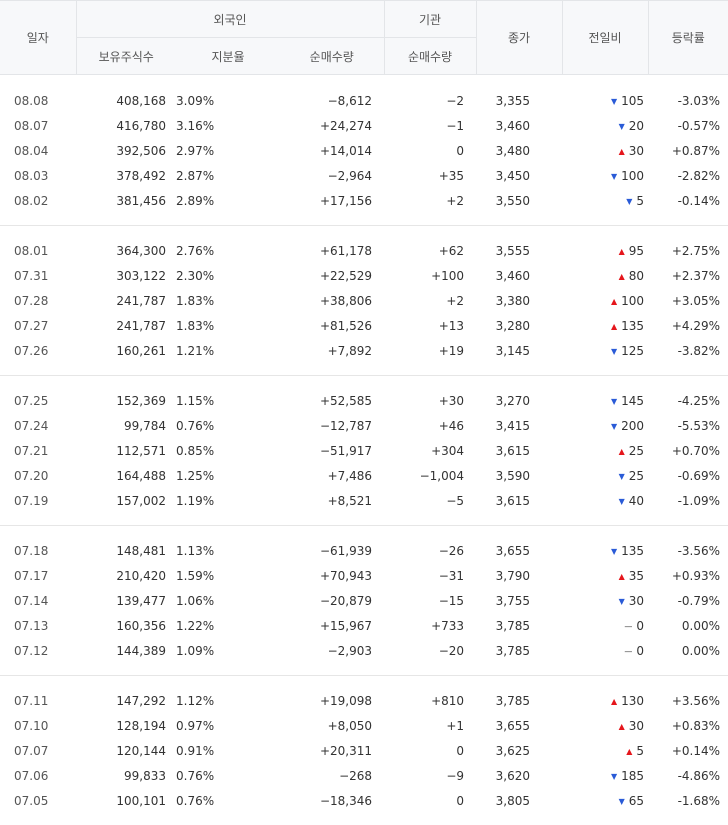 This screenshot has height=825, width=728. What do you see at coordinates (126, 450) in the screenshot?
I see `cell-holdings: 112,571` at bounding box center [126, 450].